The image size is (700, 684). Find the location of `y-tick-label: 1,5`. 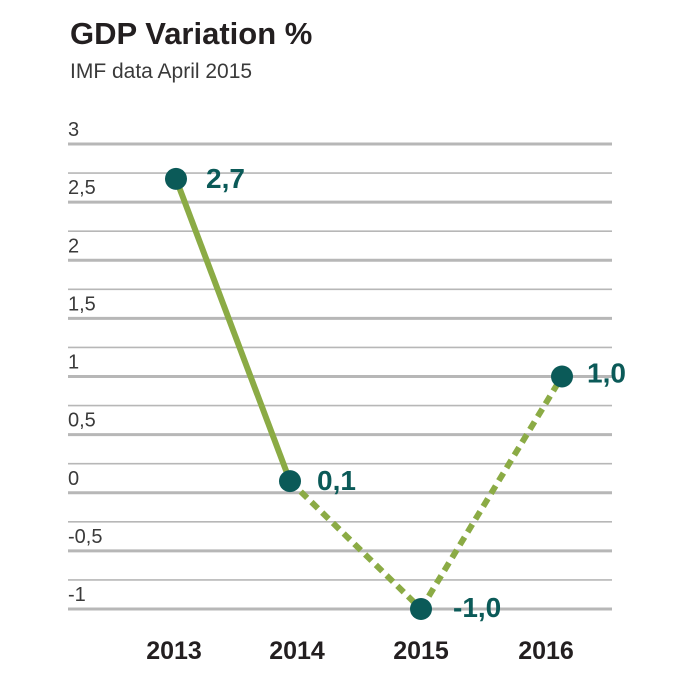

y-tick-label: 1,5 is located at coordinates (82, 304).